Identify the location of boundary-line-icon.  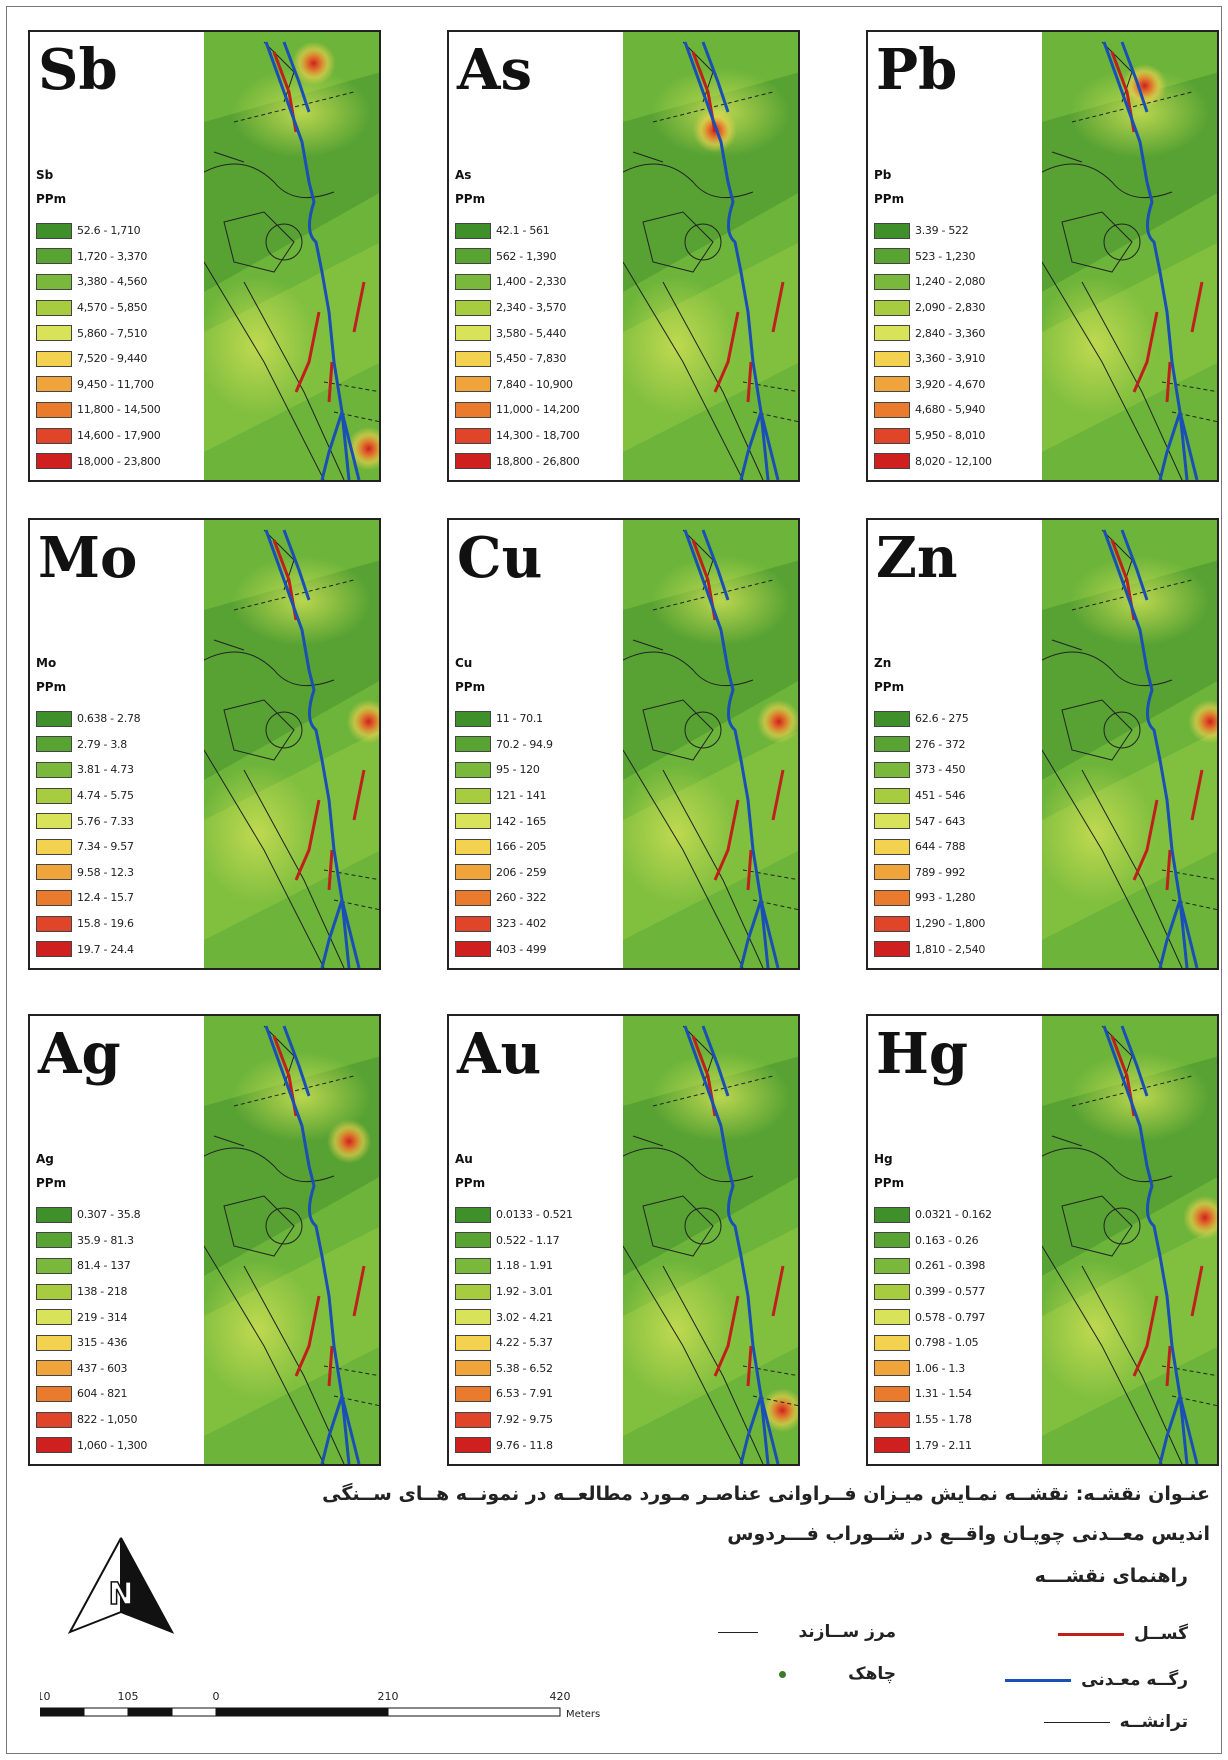
(738, 1632).